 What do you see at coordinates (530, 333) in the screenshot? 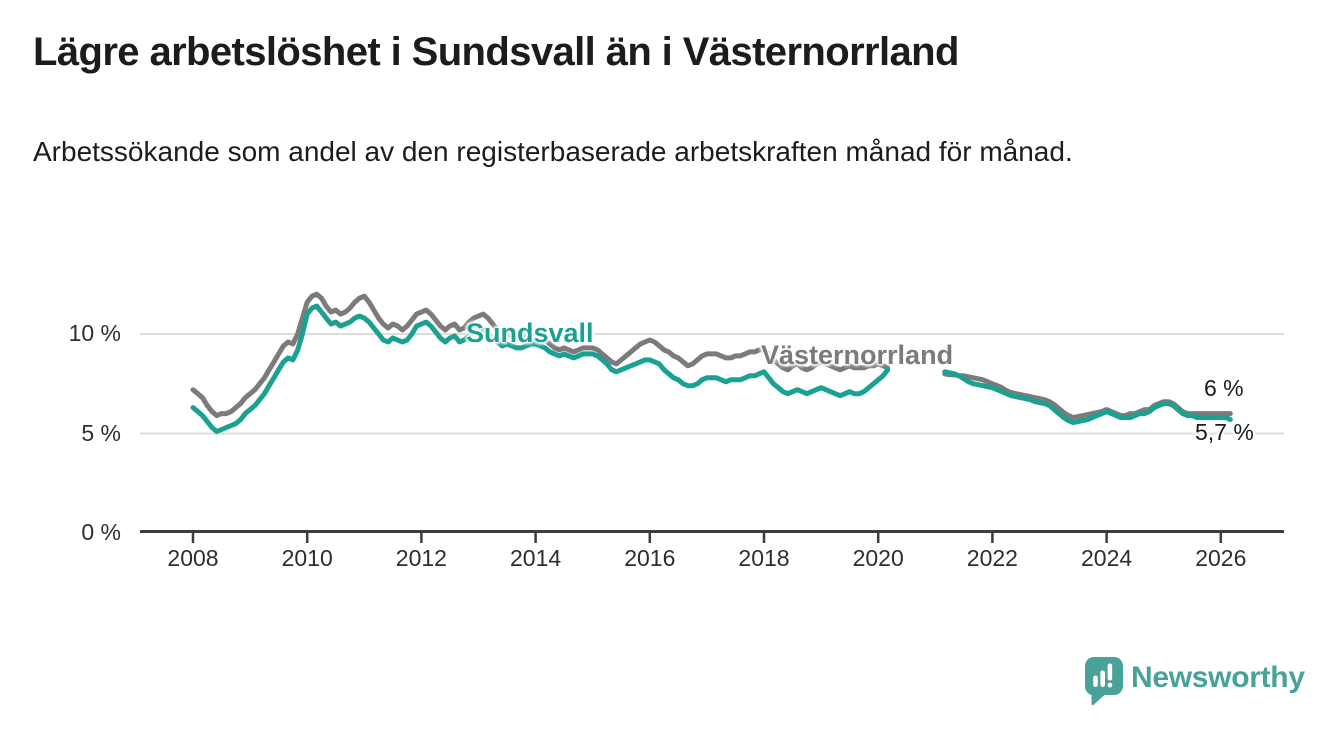
I see `series-label-sundsvall: Sundsvall` at bounding box center [530, 333].